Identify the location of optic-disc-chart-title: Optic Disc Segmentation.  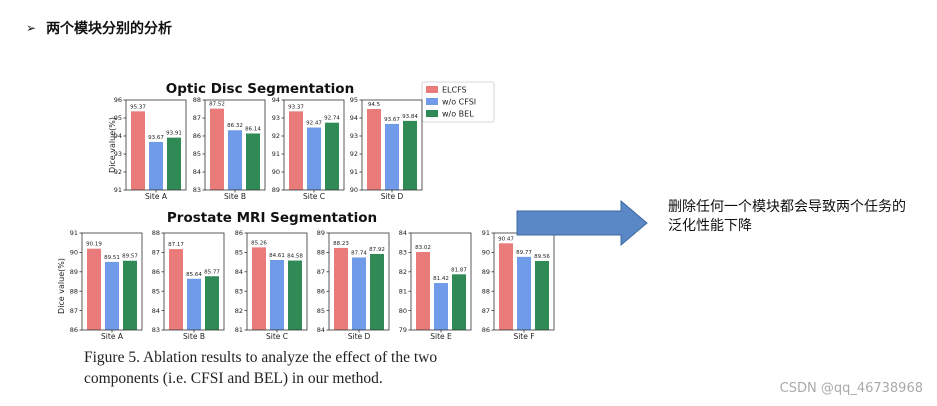
(260, 89).